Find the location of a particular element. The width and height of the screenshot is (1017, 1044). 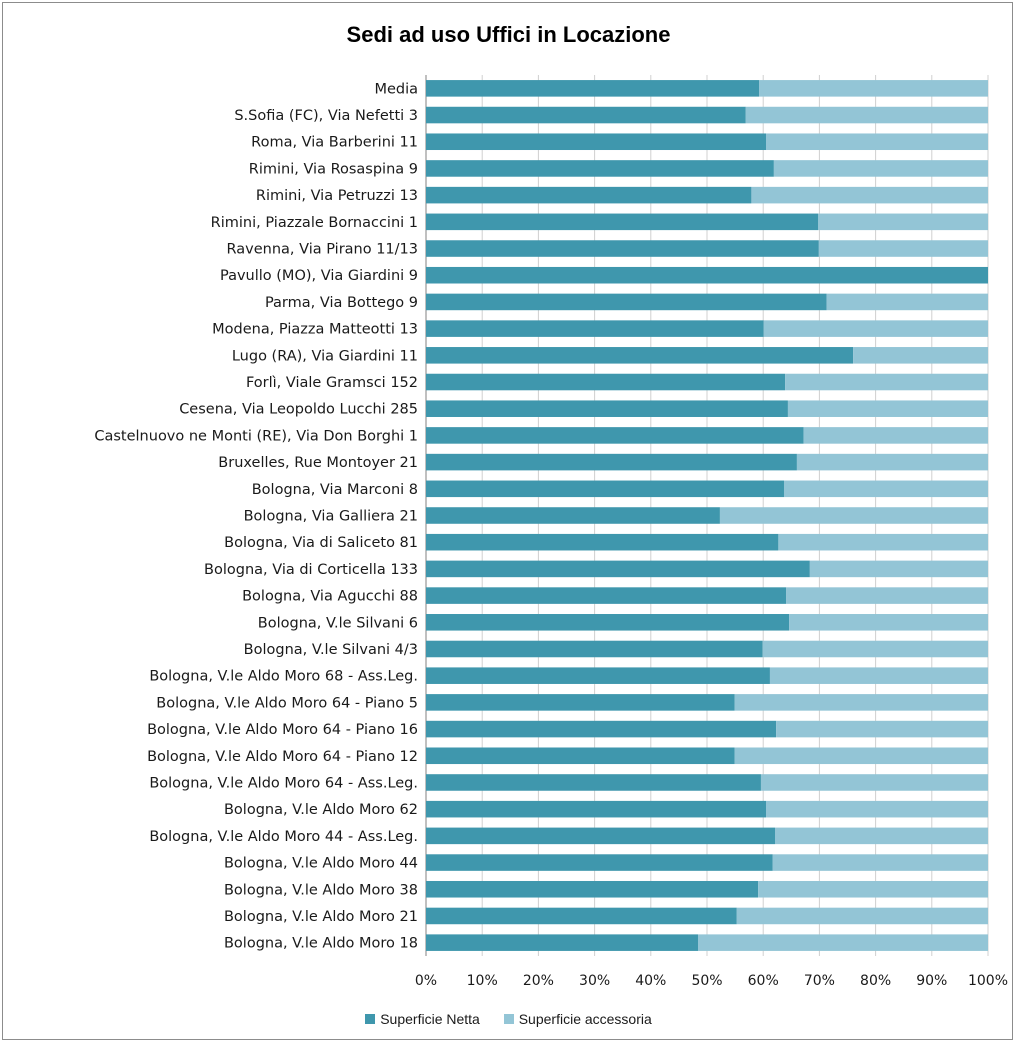

category-label: Bologna, V.le Aldo Moro 38 is located at coordinates (321, 890).